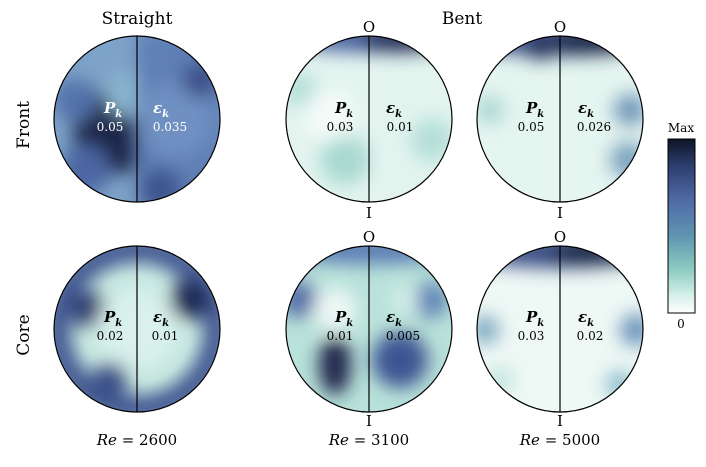 Image resolution: width=706 pixels, height=467 pixels. Describe the element at coordinates (560, 120) in the screenshot. I see `panel-front-5000: O I Pk 0.05 εk 0.026` at that location.